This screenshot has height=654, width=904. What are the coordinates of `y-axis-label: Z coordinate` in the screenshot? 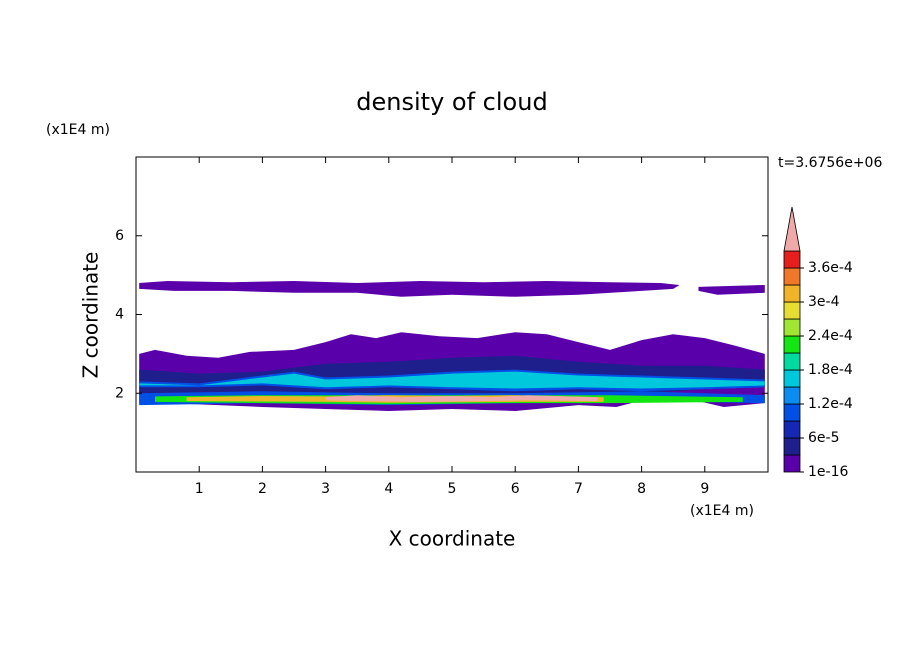 It's located at (91, 315).